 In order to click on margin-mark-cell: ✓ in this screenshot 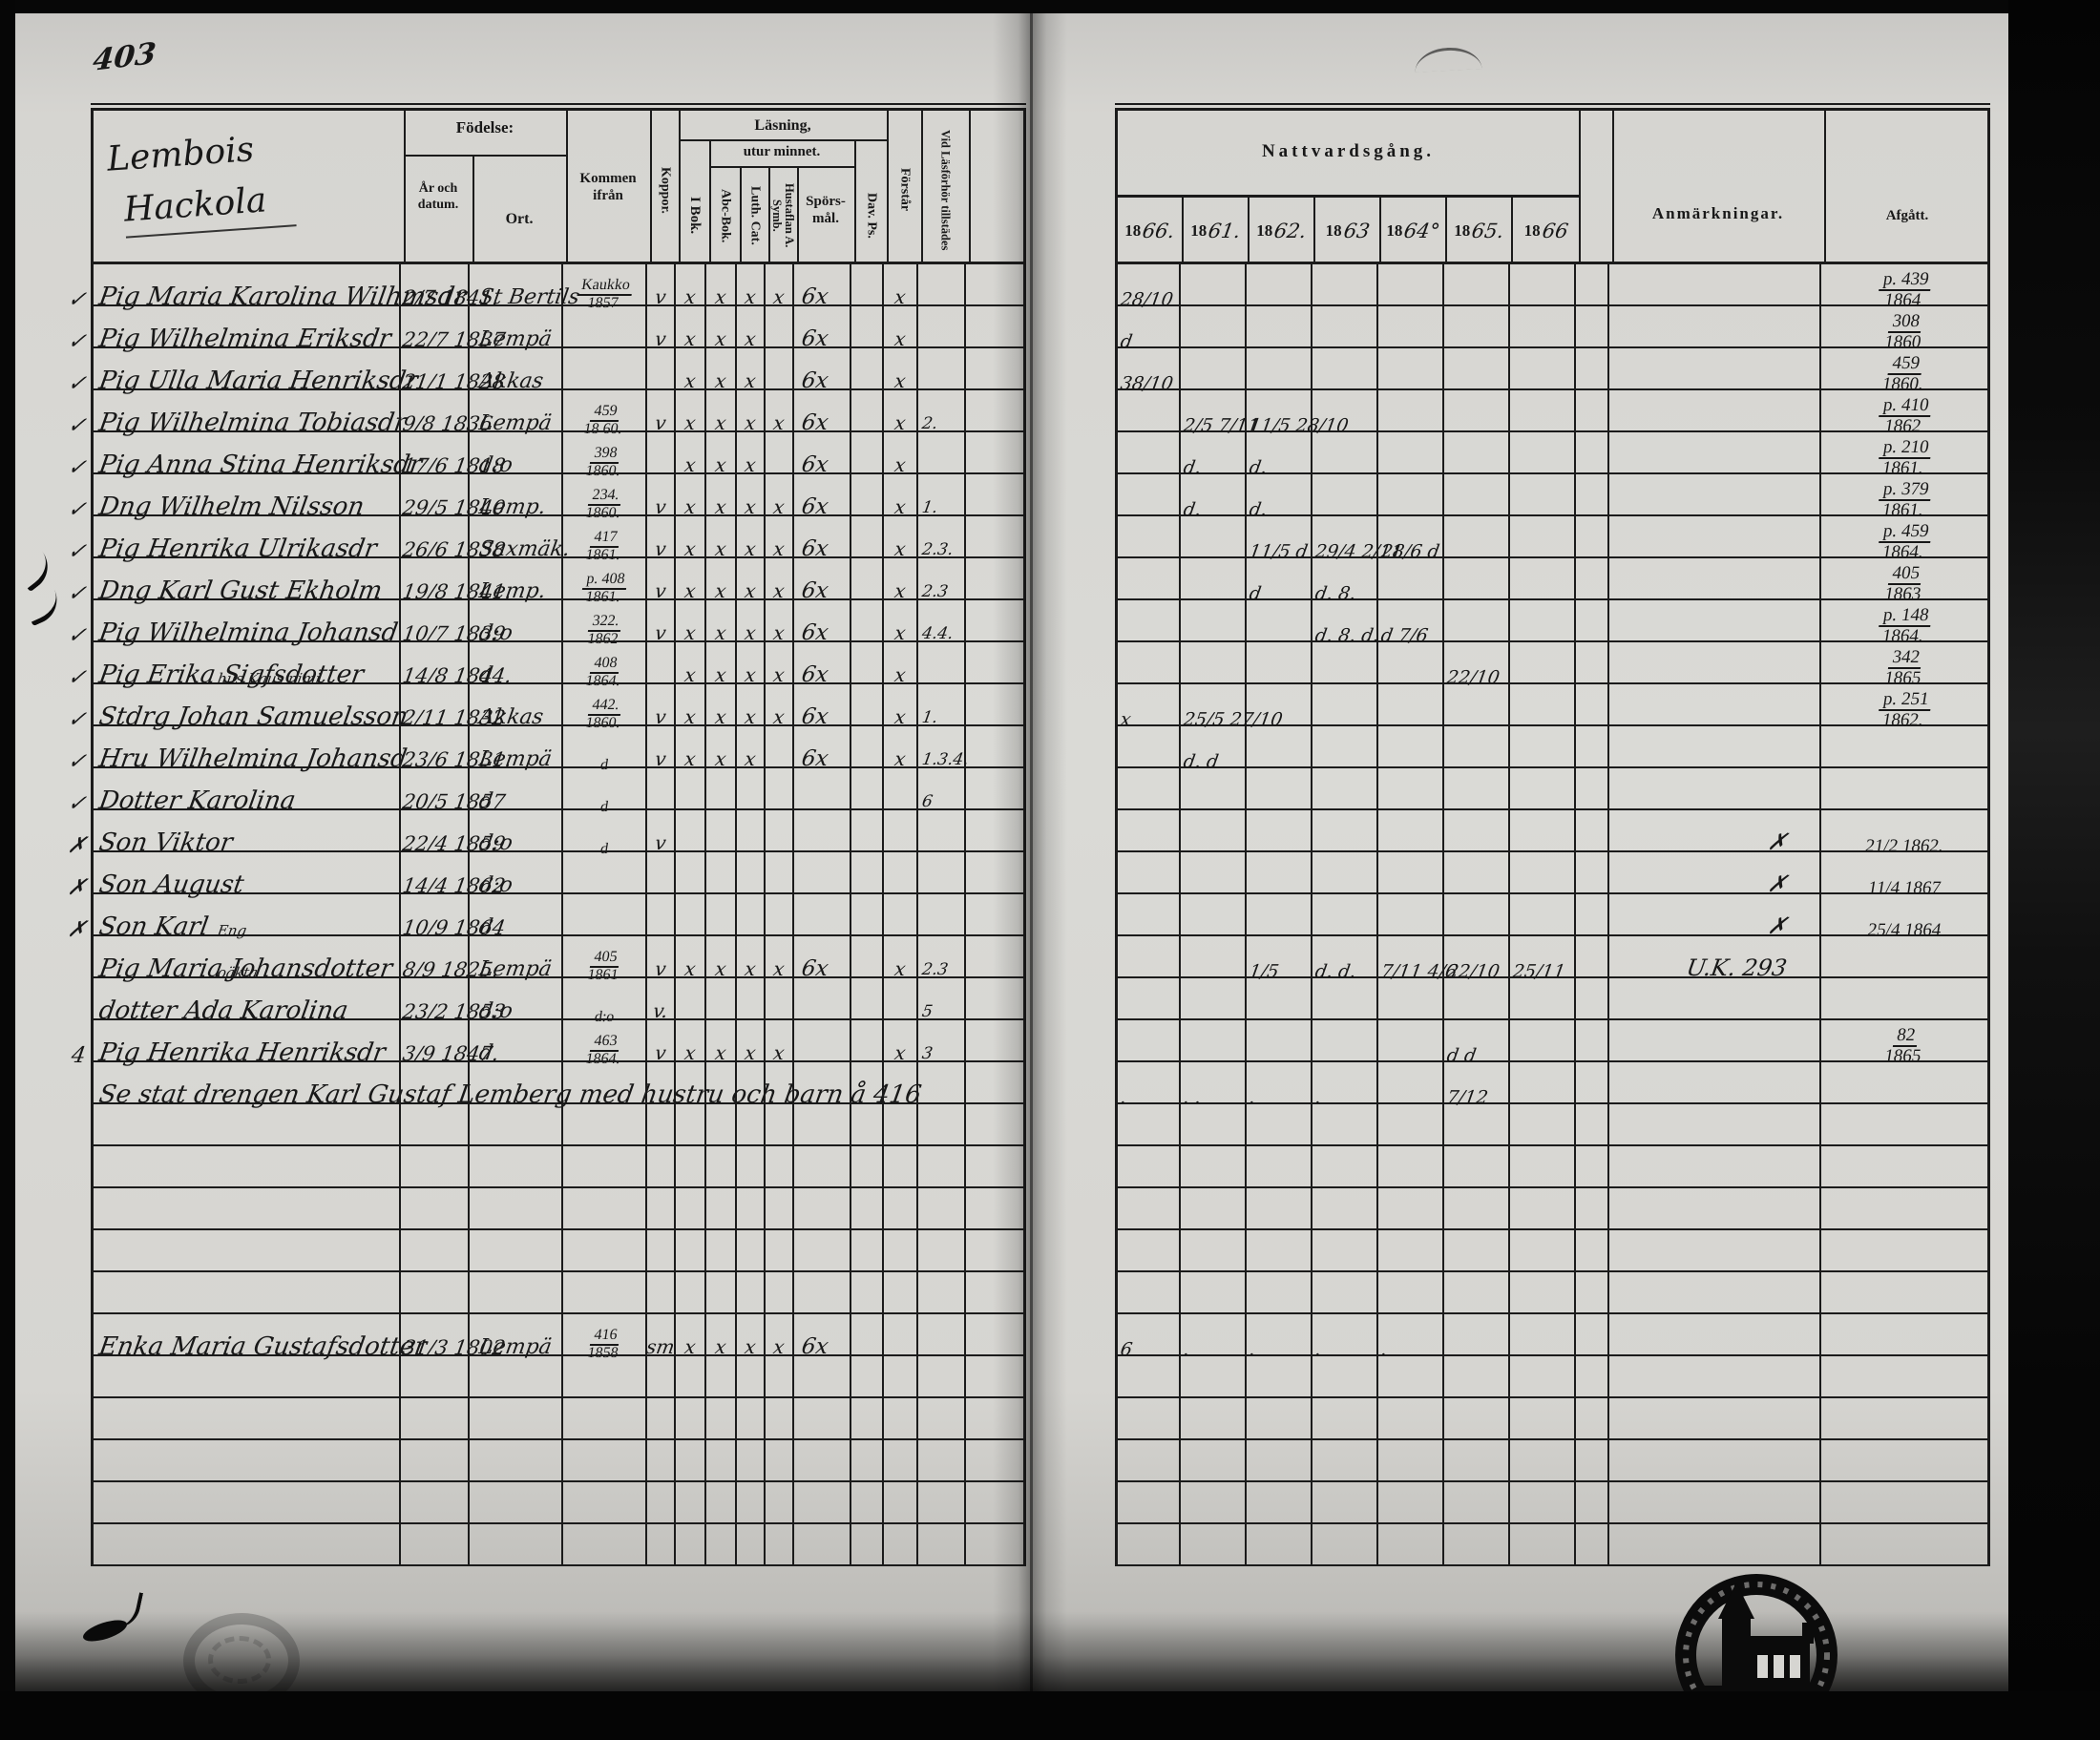, I will do `click(74, 624)`.